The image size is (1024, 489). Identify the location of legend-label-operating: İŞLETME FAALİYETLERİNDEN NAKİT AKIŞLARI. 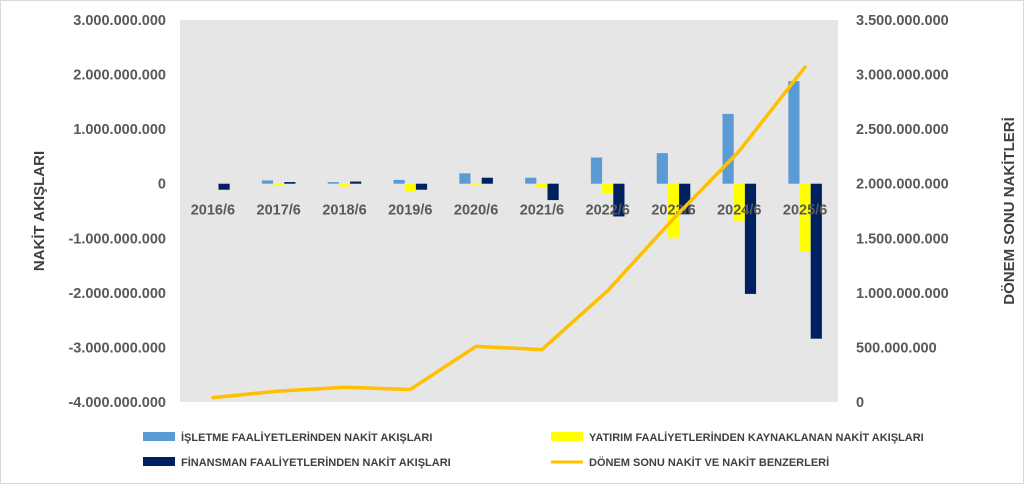
(306, 437).